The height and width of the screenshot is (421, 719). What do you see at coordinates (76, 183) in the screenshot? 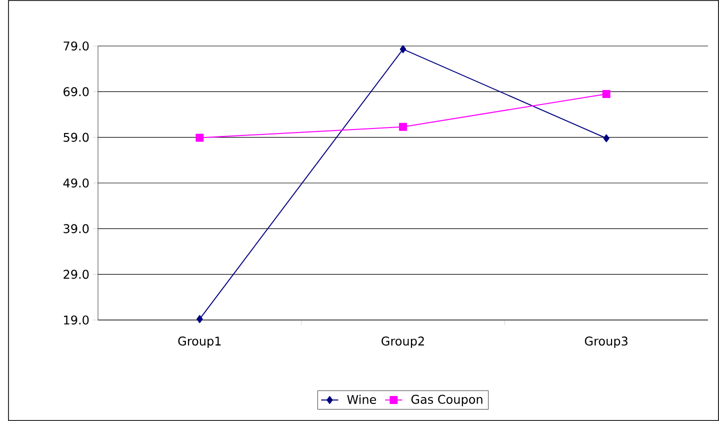
I see `y-tick-label: 49.0` at bounding box center [76, 183].